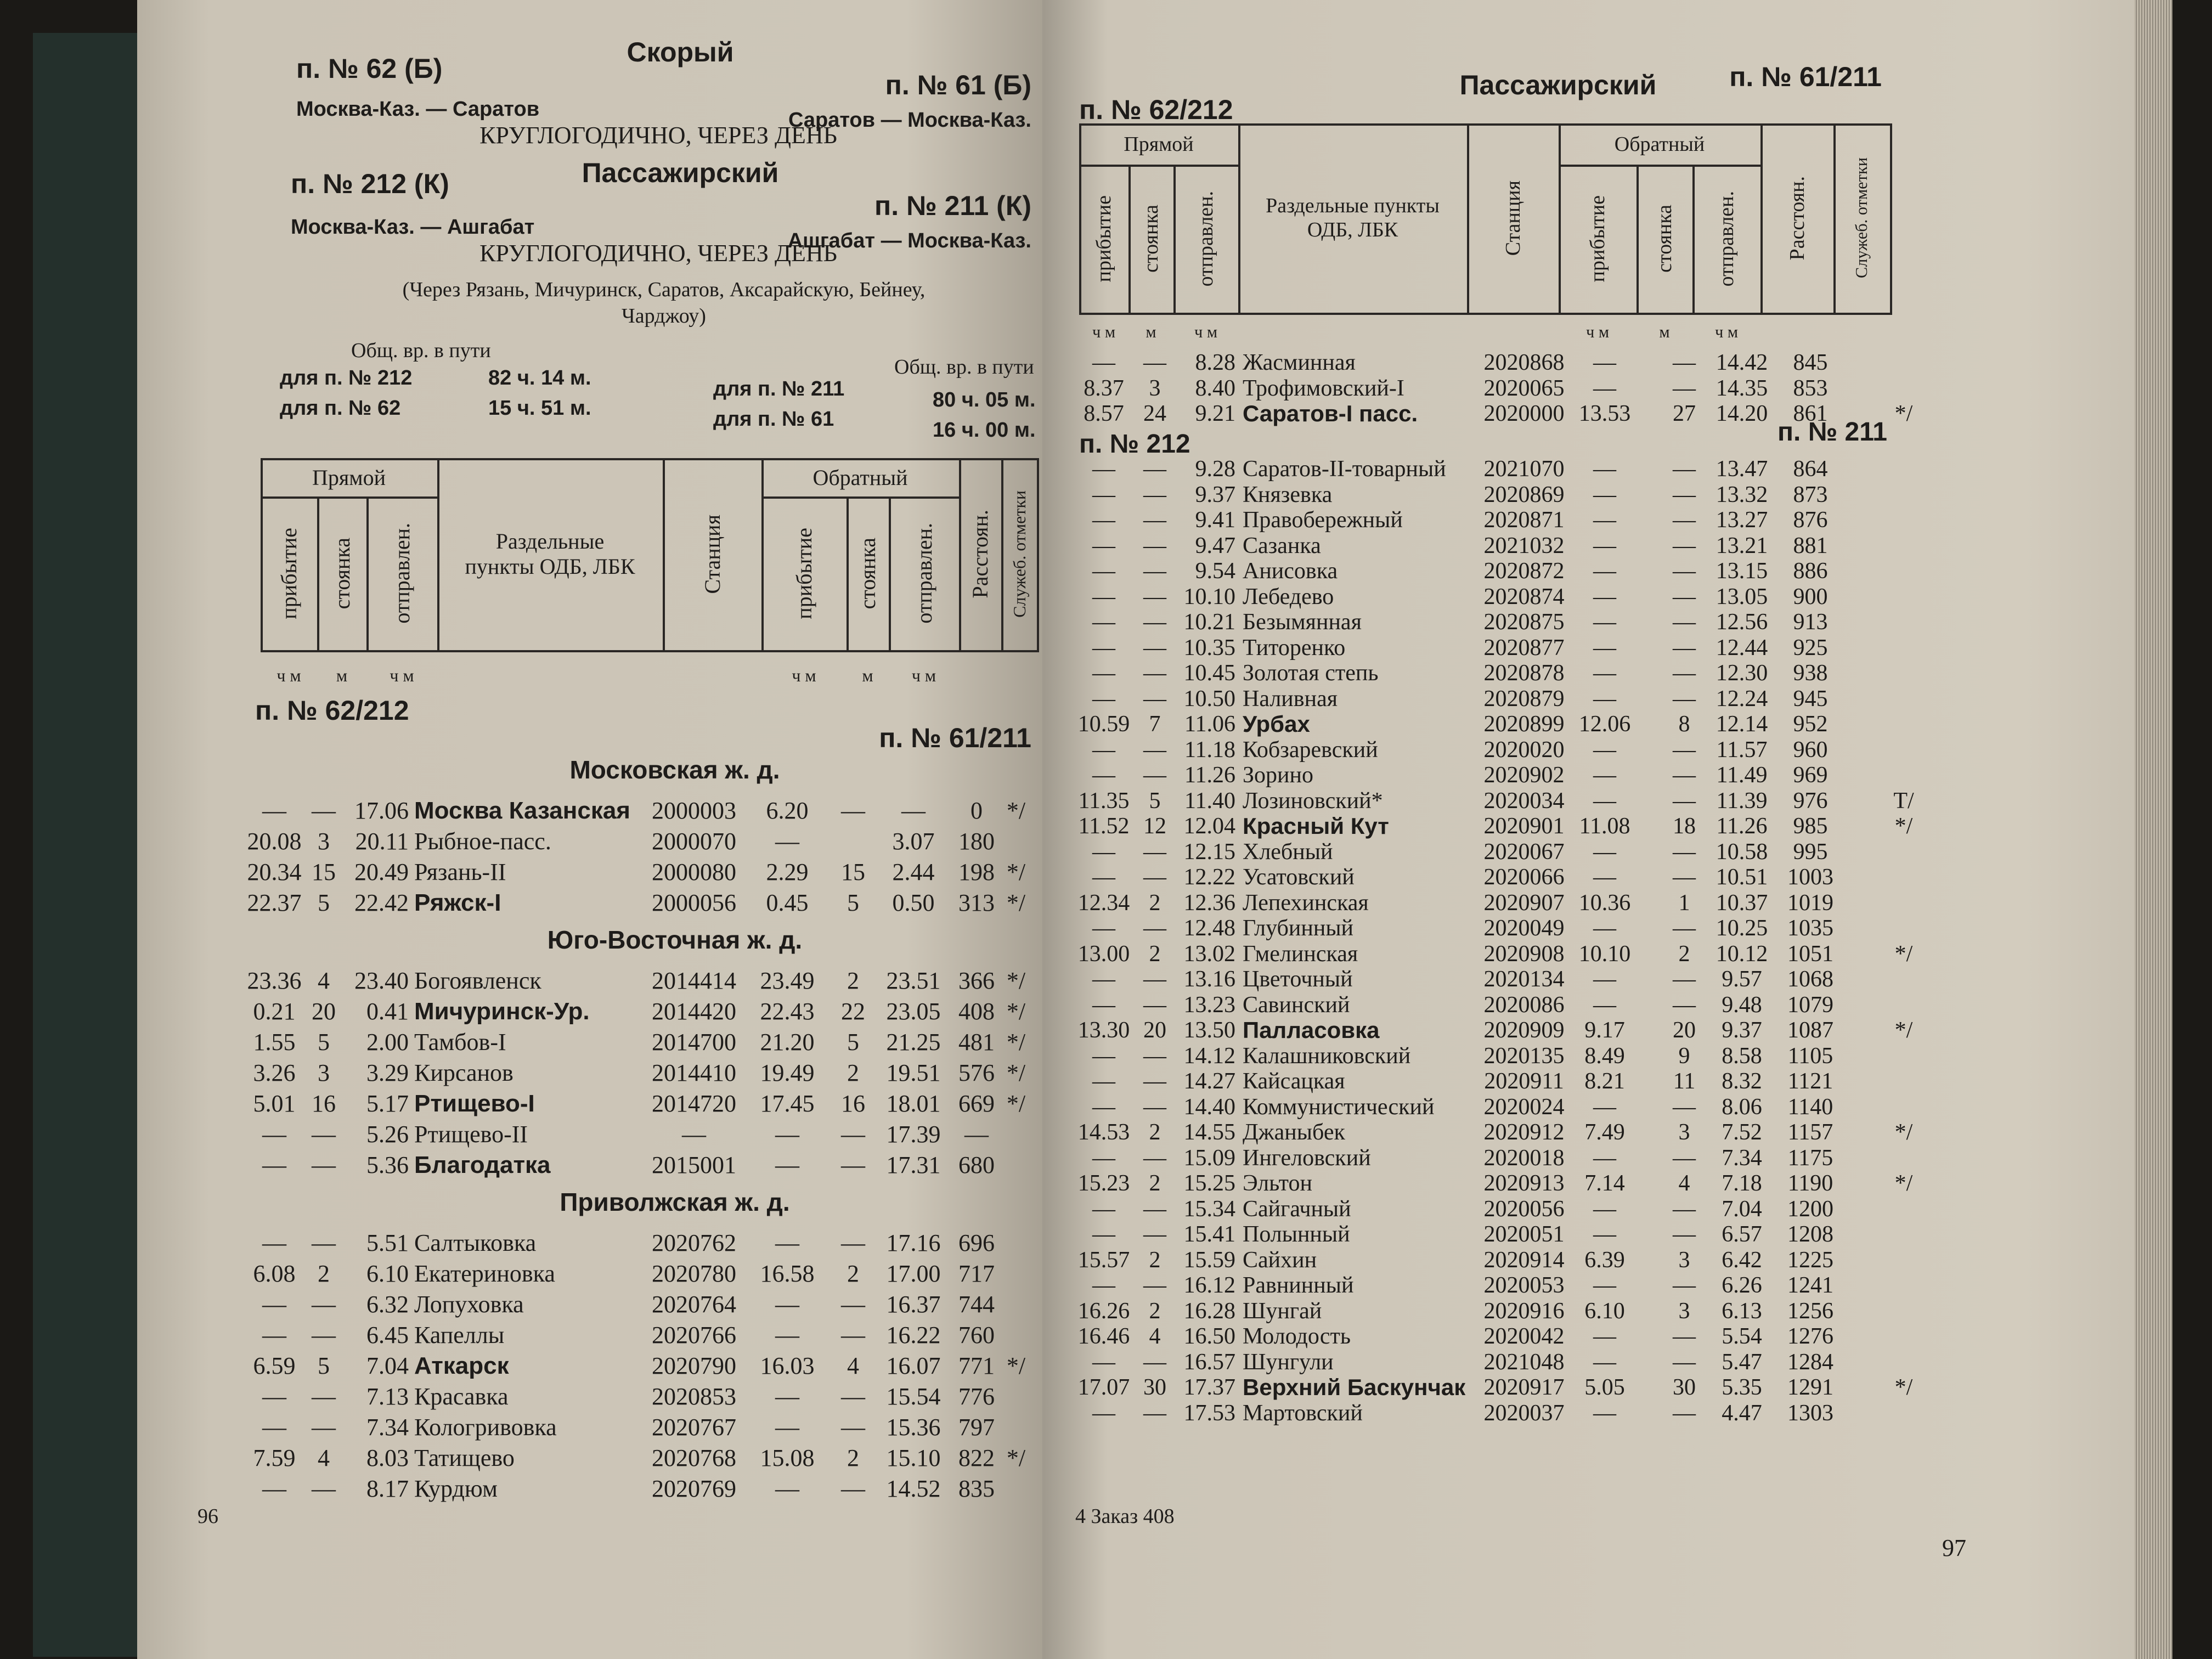 This screenshot has width=2212, height=1659. Describe the element at coordinates (1742, 979) in the screenshot. I see `timetable-cell: 9.57` at that location.